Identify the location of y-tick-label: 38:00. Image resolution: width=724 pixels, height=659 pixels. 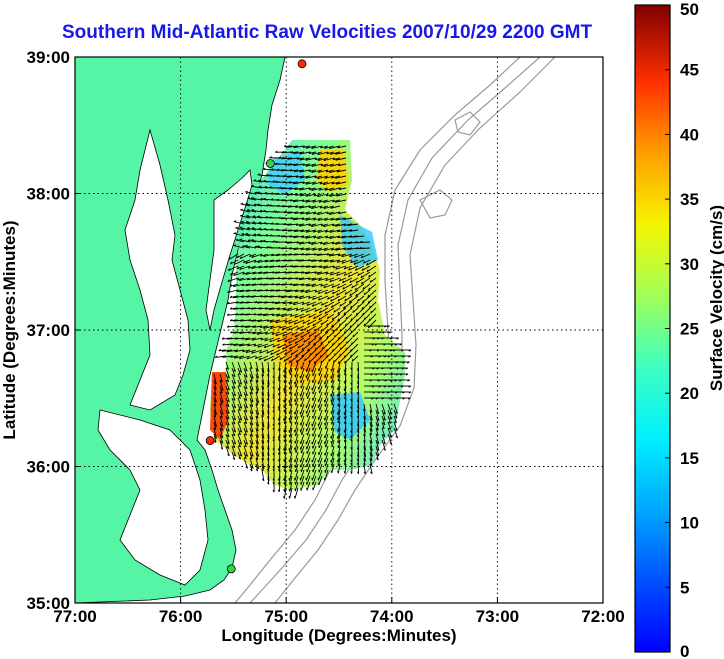
(48, 194).